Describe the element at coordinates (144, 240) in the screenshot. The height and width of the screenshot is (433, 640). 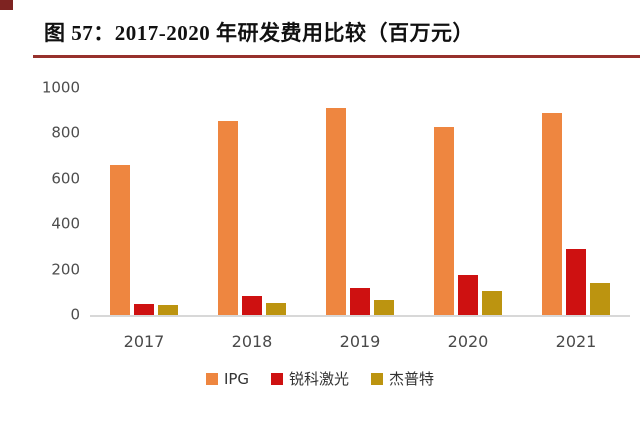
I see `bar-group-2017` at that location.